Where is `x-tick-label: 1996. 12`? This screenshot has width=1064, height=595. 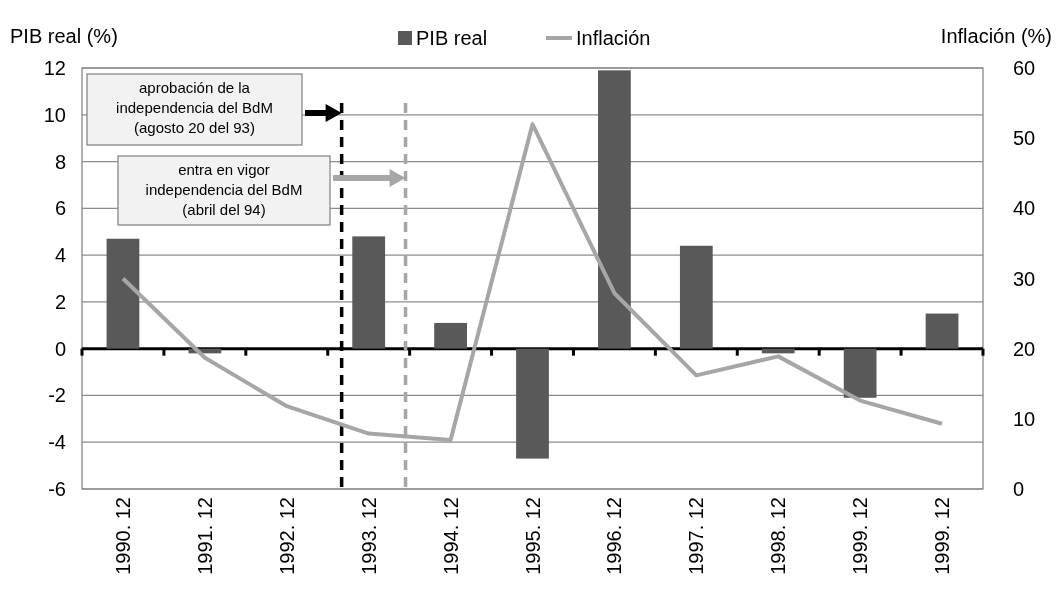 x-tick-label: 1996. 12 is located at coordinates (614, 536).